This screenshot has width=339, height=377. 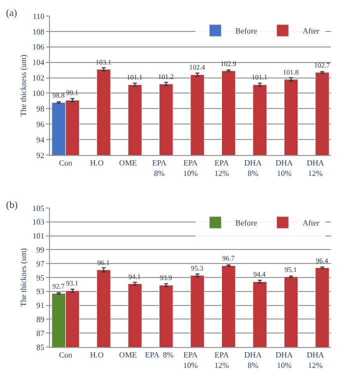 What do you see at coordinates (40, 333) in the screenshot?
I see `y-tick-label: 87` at bounding box center [40, 333].